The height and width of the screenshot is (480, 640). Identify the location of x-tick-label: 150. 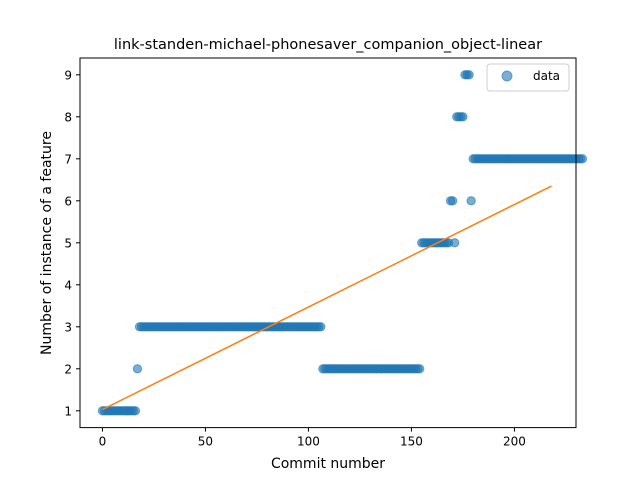
(411, 442).